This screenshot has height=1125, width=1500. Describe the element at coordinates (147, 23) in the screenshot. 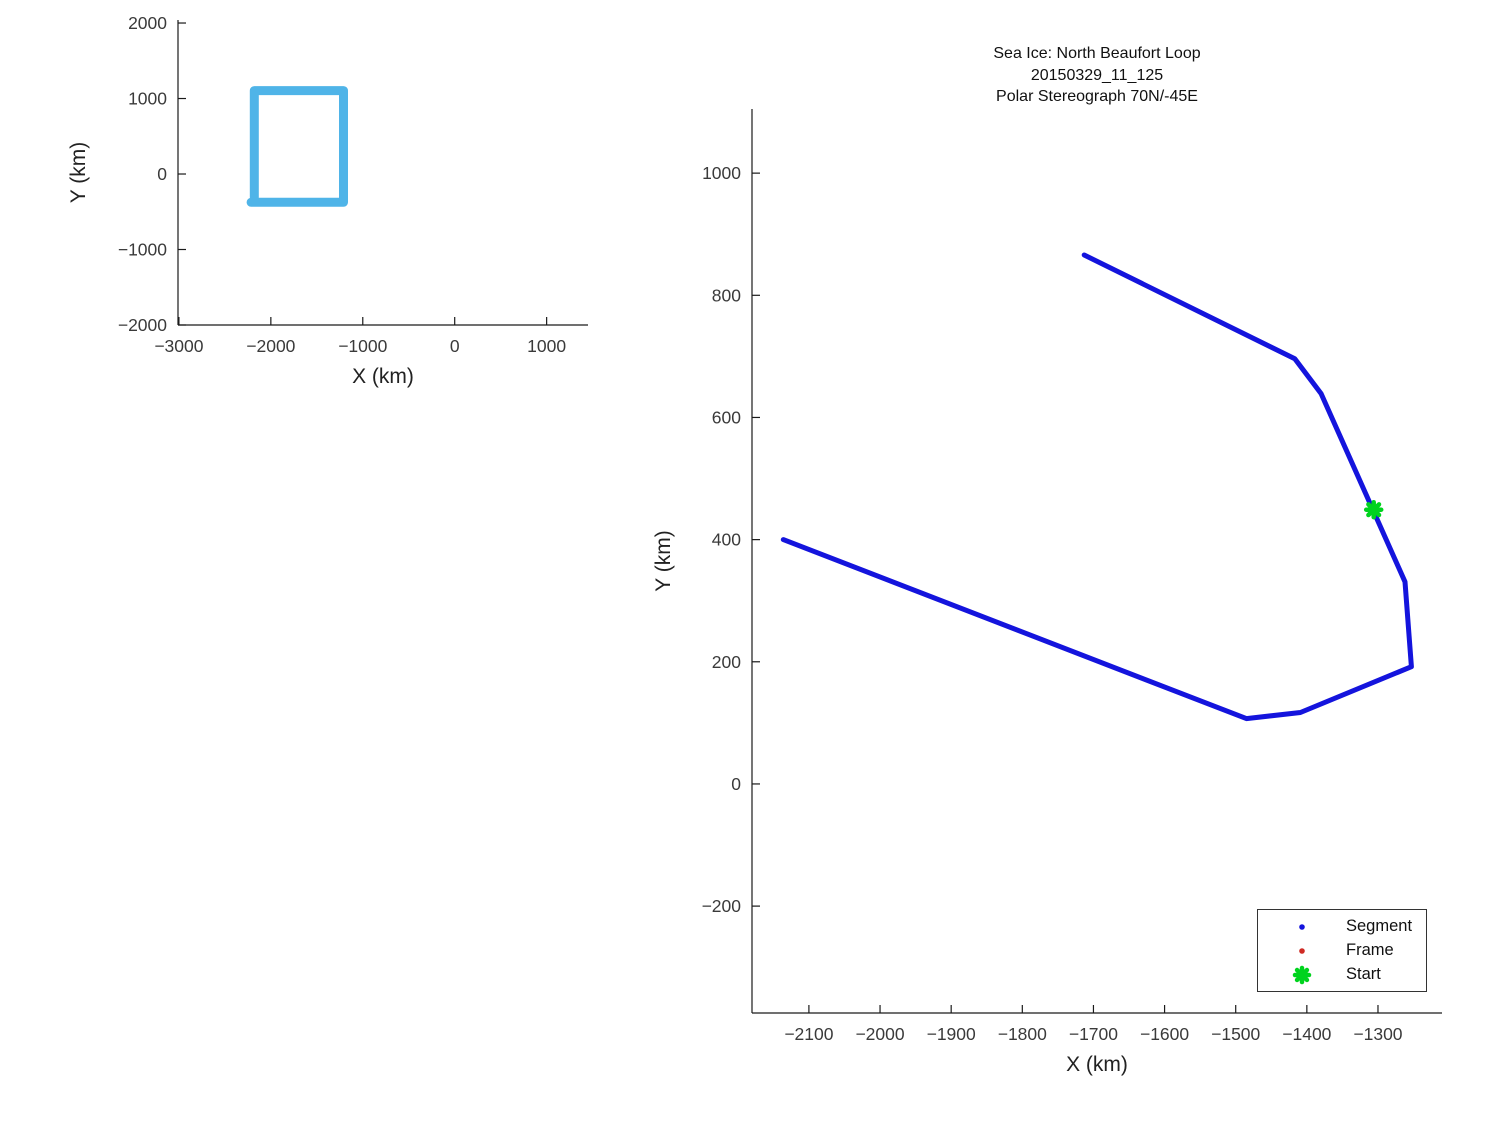

I see `y-tick-label: 2000` at that location.